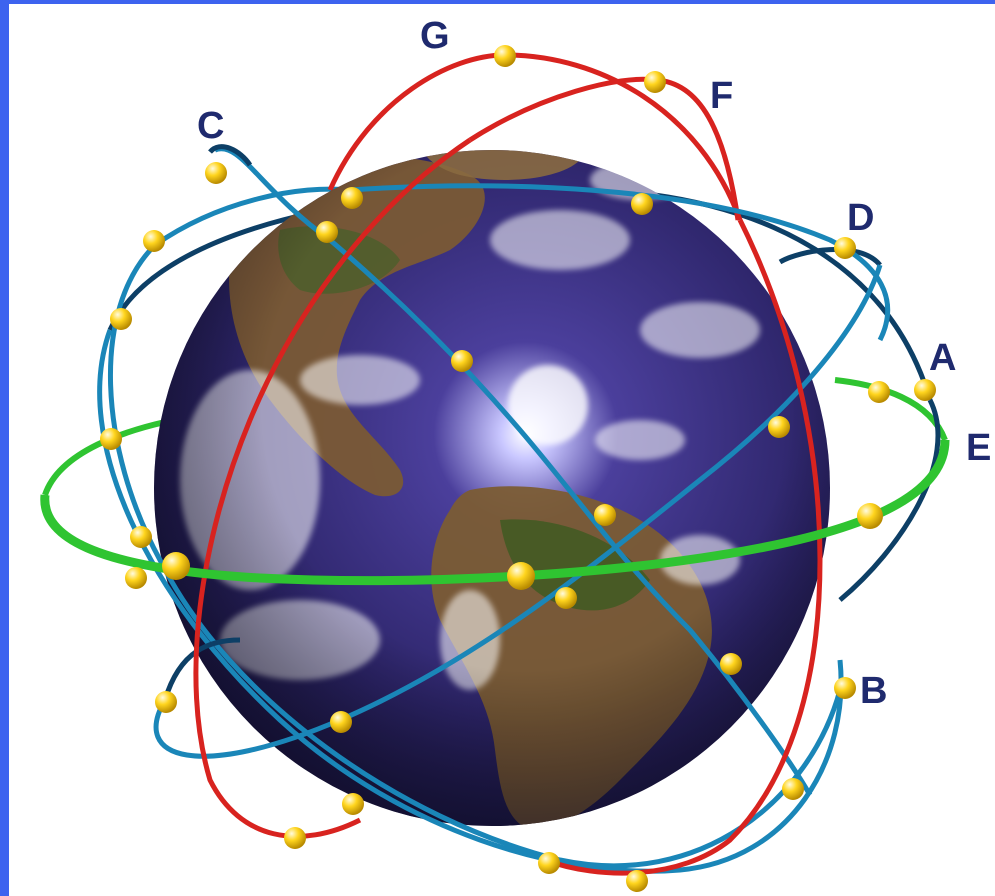 This screenshot has height=896, width=995. I want to click on orbit-label-a: A, so click(942, 358).